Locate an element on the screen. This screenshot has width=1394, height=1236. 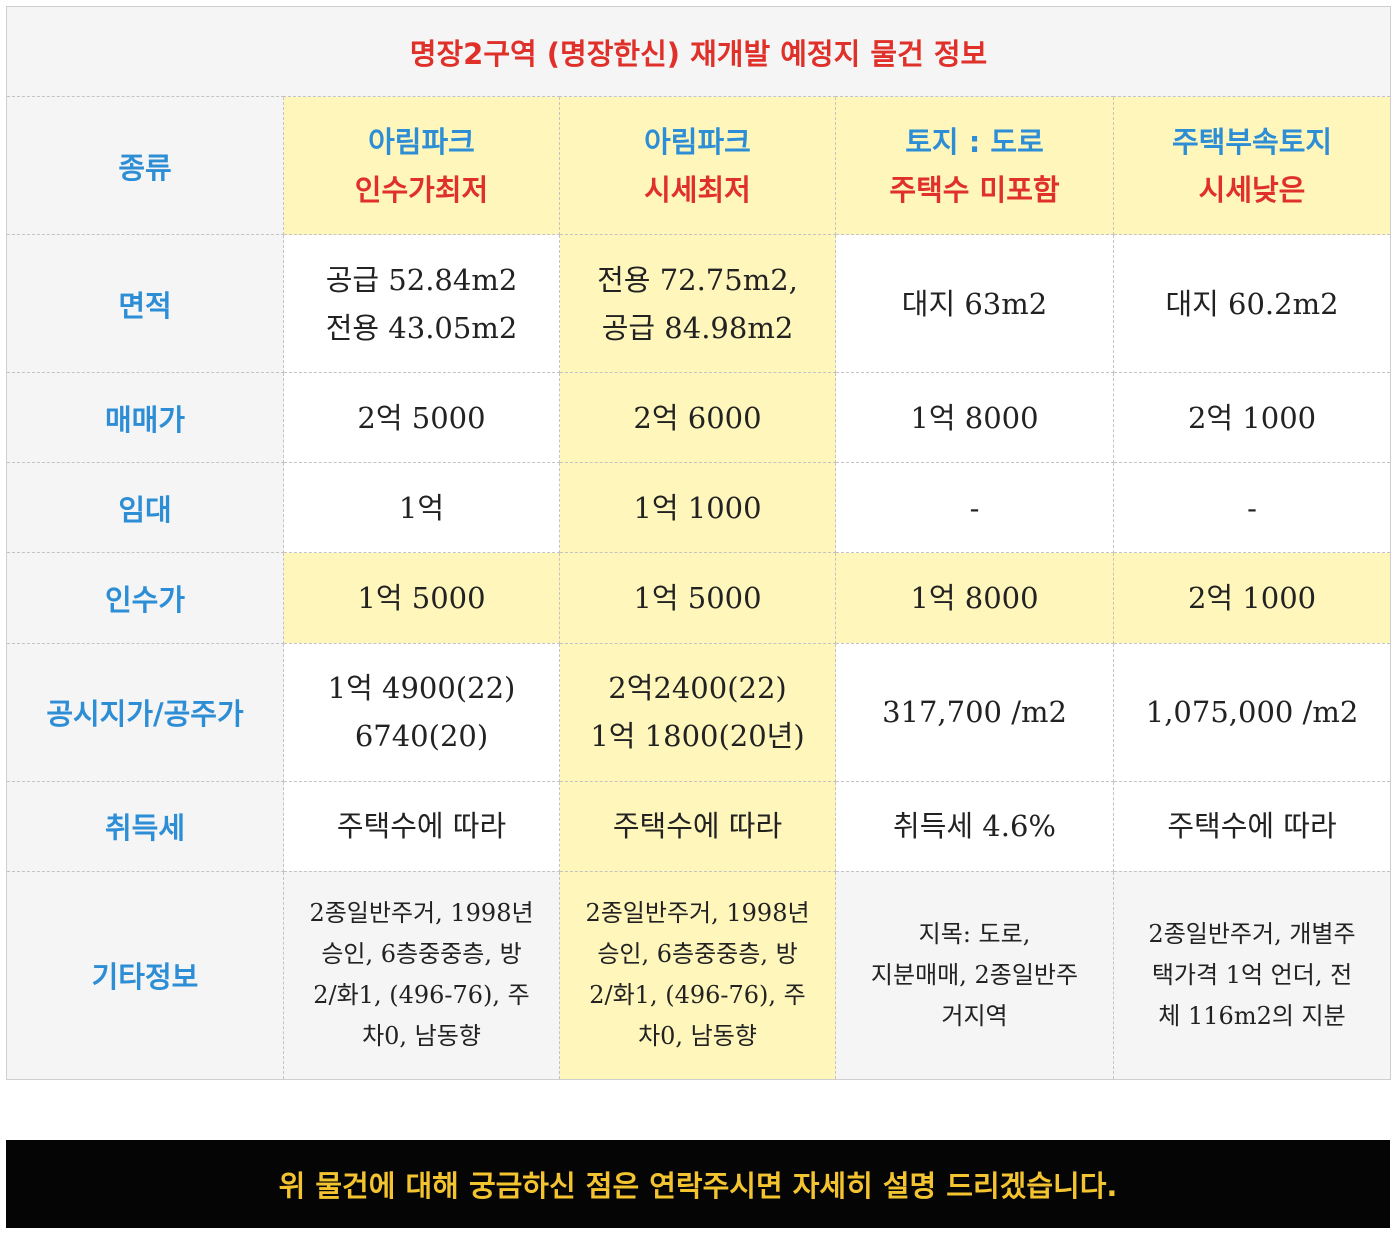
official-price-2-line-2: 1억 1800(20년) is located at coordinates (697, 736).